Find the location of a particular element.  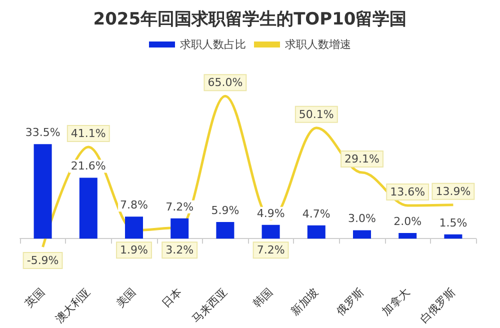

data-label: -5.9% is located at coordinates (42, 260).